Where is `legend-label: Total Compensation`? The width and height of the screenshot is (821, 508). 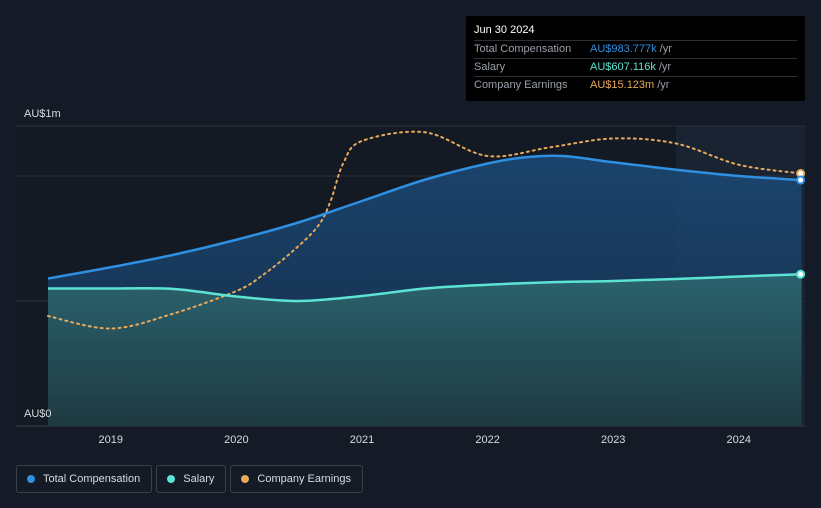
legend-label: Total Compensation is located at coordinates (92, 479).